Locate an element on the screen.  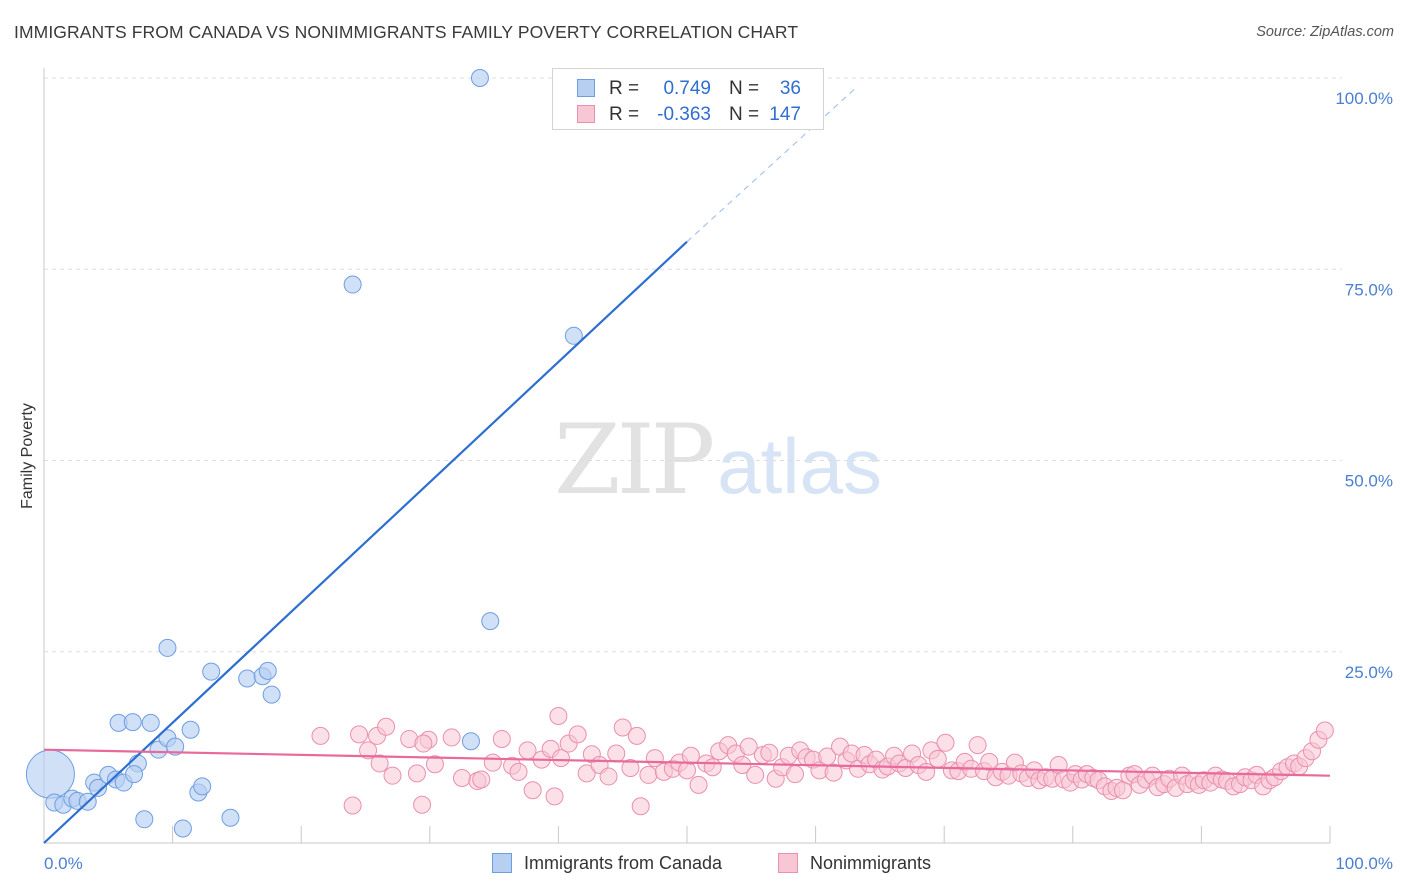
legend-label: Immigrants from Canada is located at coordinates (623, 863).